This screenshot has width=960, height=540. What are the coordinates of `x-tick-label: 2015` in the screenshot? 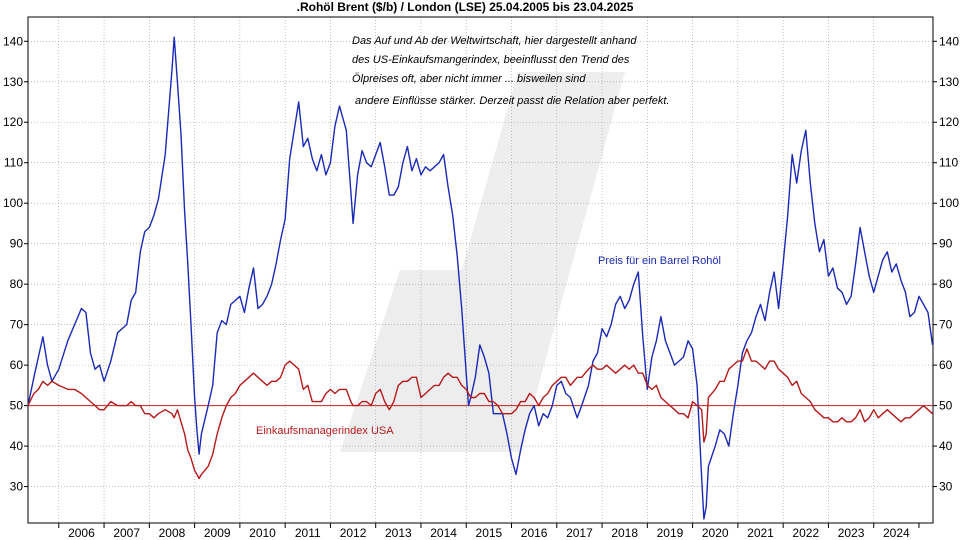 It's located at (489, 533).